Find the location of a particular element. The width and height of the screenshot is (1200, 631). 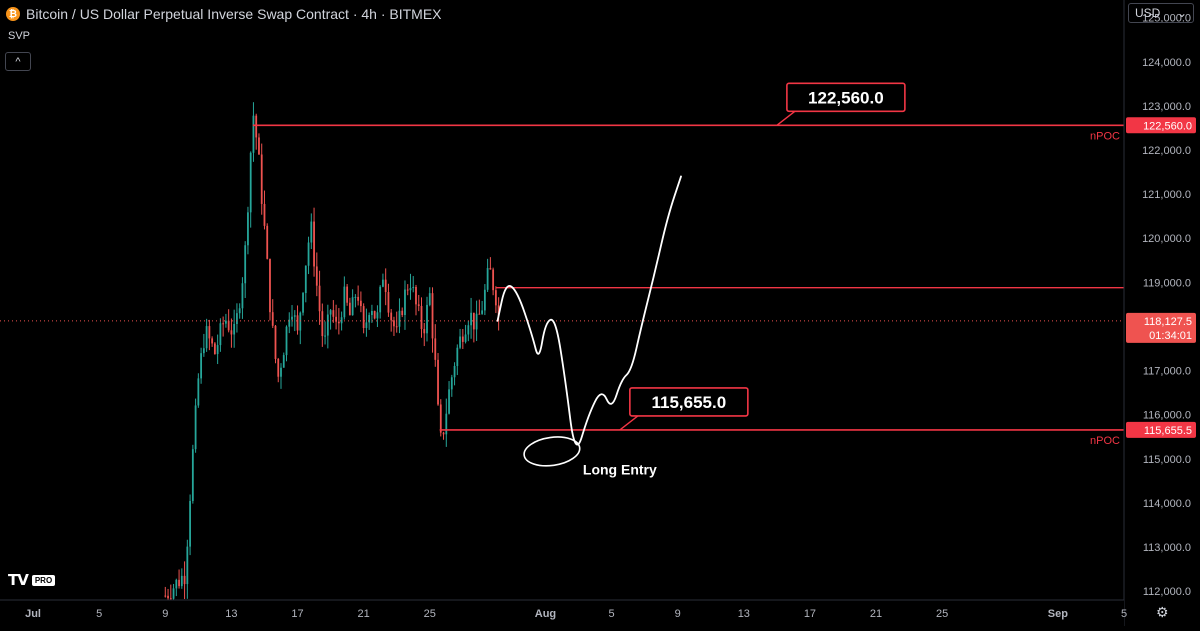

price-tick-label: 125,000.0 is located at coordinates (1166, 19).